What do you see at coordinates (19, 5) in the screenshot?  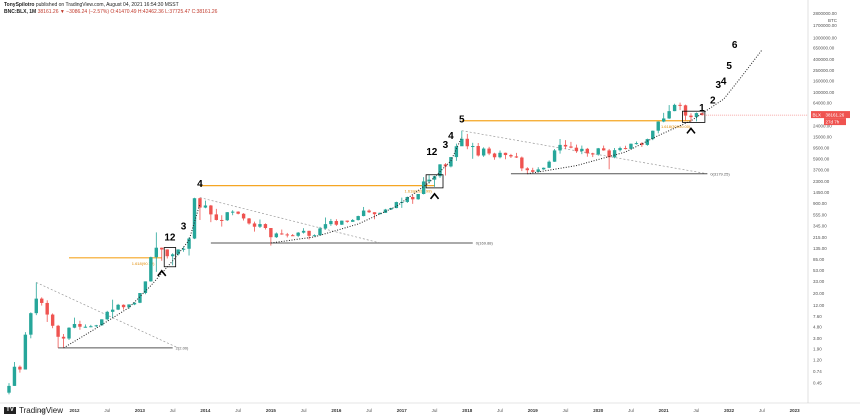 I see `author-name: TonySpilotro` at bounding box center [19, 5].